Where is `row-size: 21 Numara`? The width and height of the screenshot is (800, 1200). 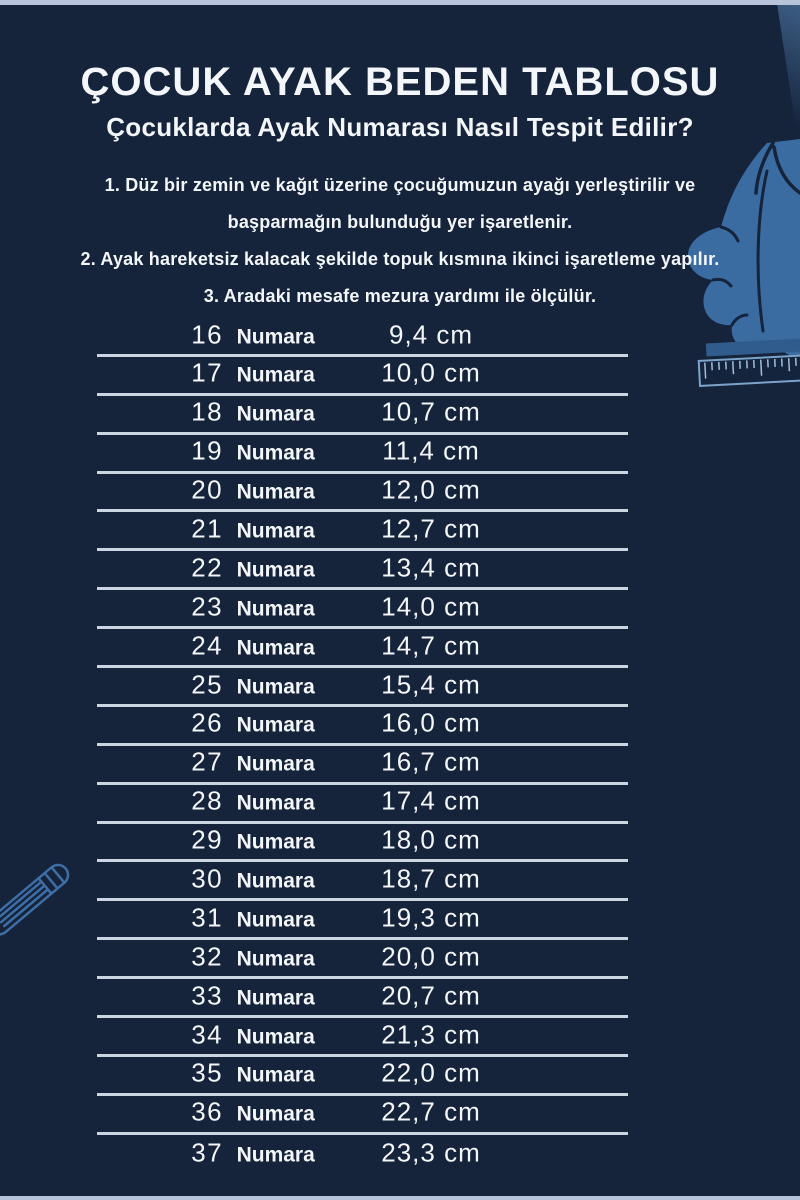 row-size: 21 Numara is located at coordinates (253, 528).